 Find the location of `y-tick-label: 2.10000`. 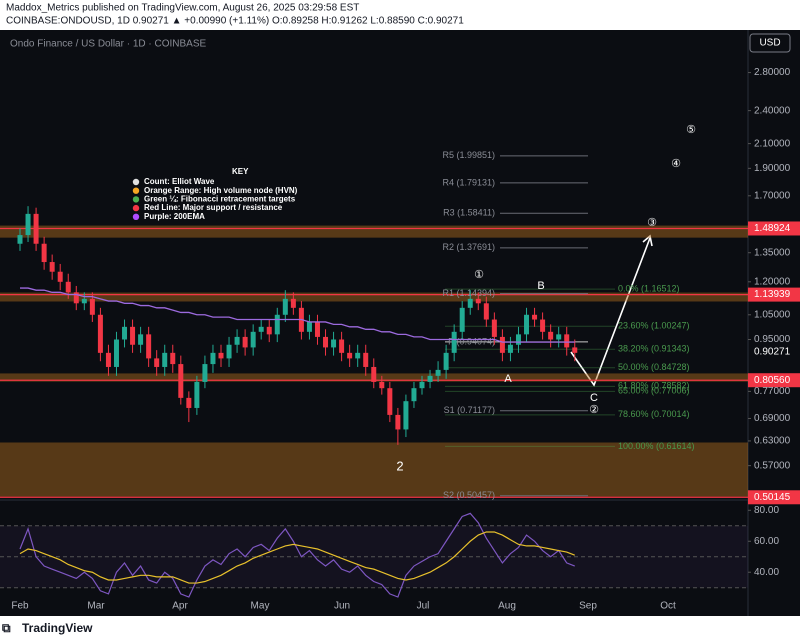

y-tick-label: 2.10000 is located at coordinates (772, 143).